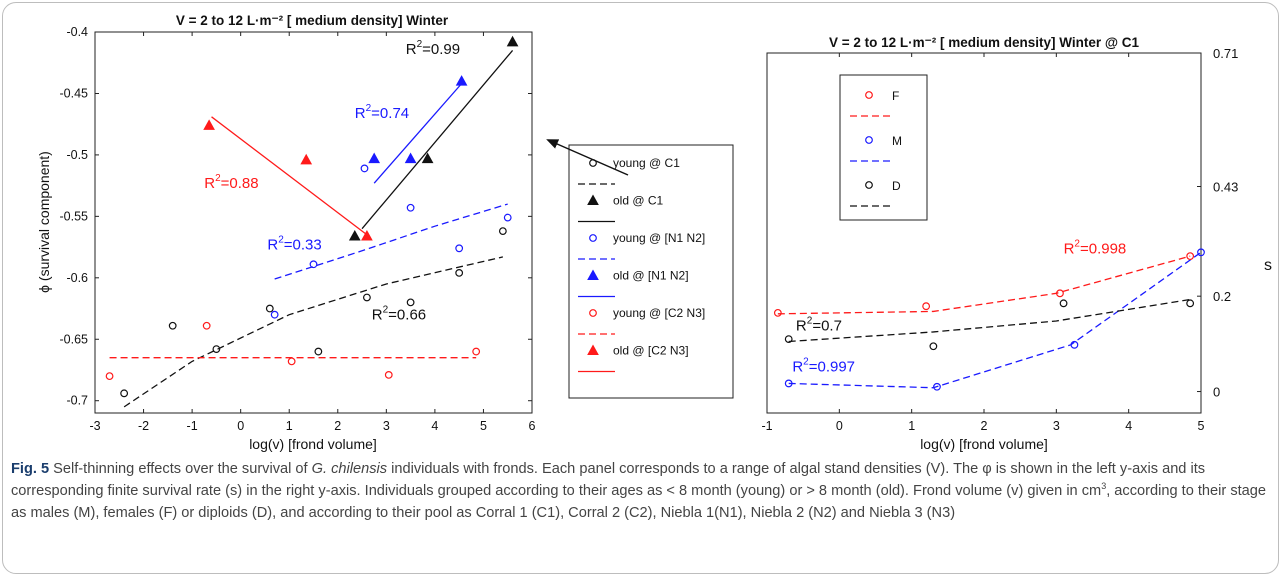  Describe the element at coordinates (434, 426) in the screenshot. I see `left-x-tick-label: 4` at that location.